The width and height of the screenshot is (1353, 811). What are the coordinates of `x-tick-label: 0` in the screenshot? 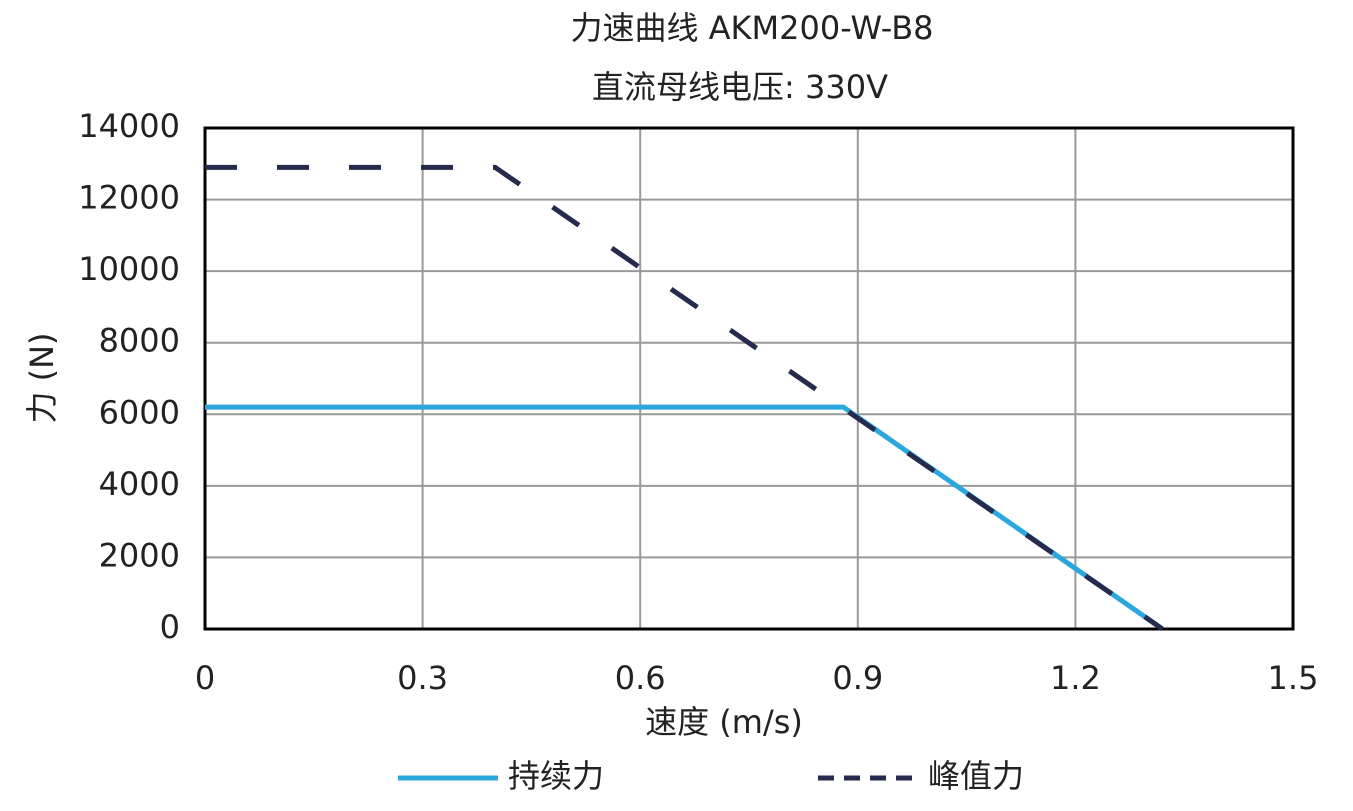 It's located at (205, 678).